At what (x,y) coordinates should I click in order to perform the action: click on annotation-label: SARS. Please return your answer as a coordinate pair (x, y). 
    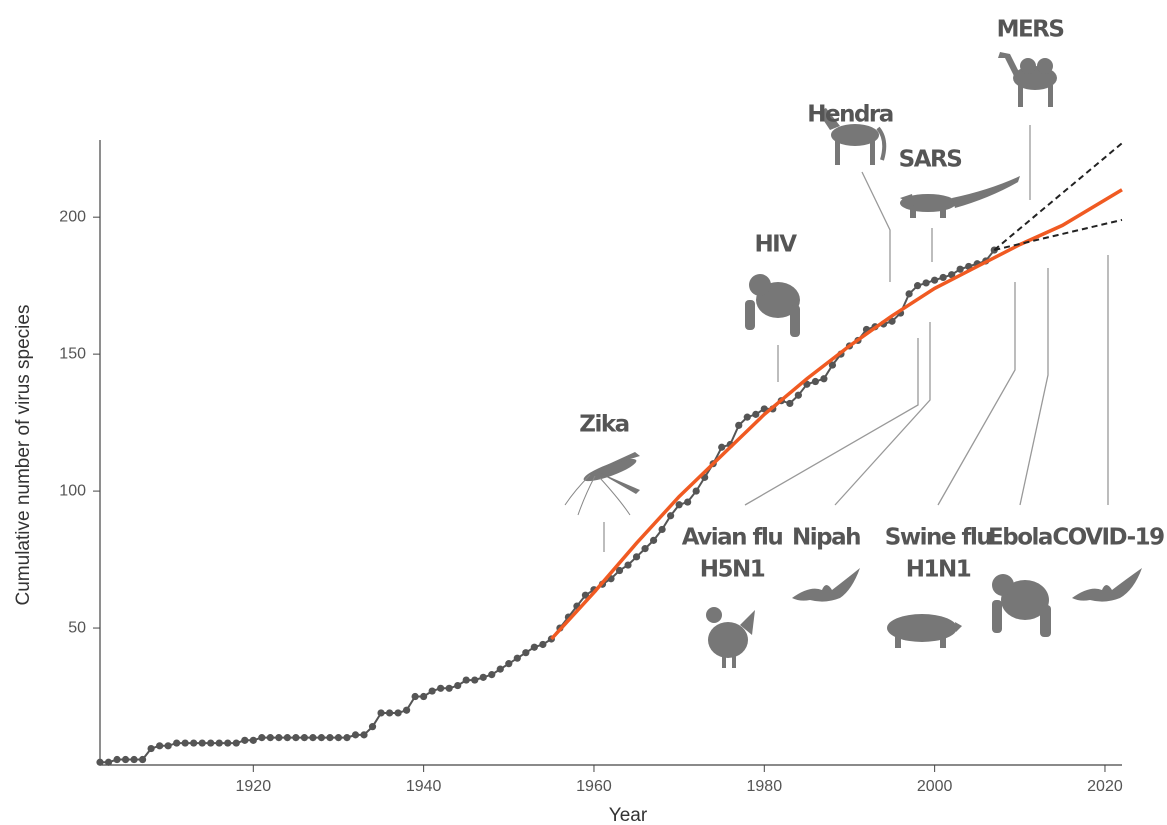
    Looking at the image, I should click on (930, 160).